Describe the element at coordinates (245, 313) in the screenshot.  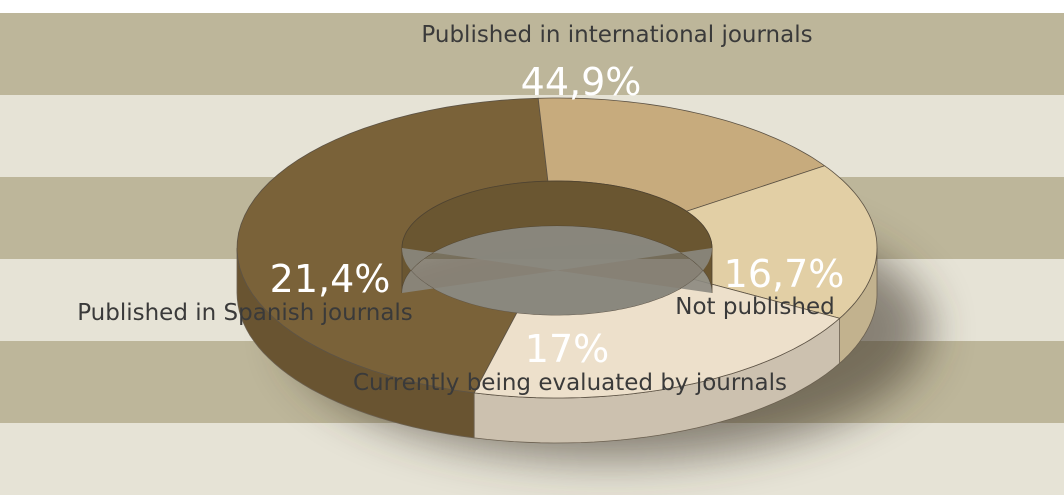
I see `label-spanish-journals: Published in Spanish journals` at that location.